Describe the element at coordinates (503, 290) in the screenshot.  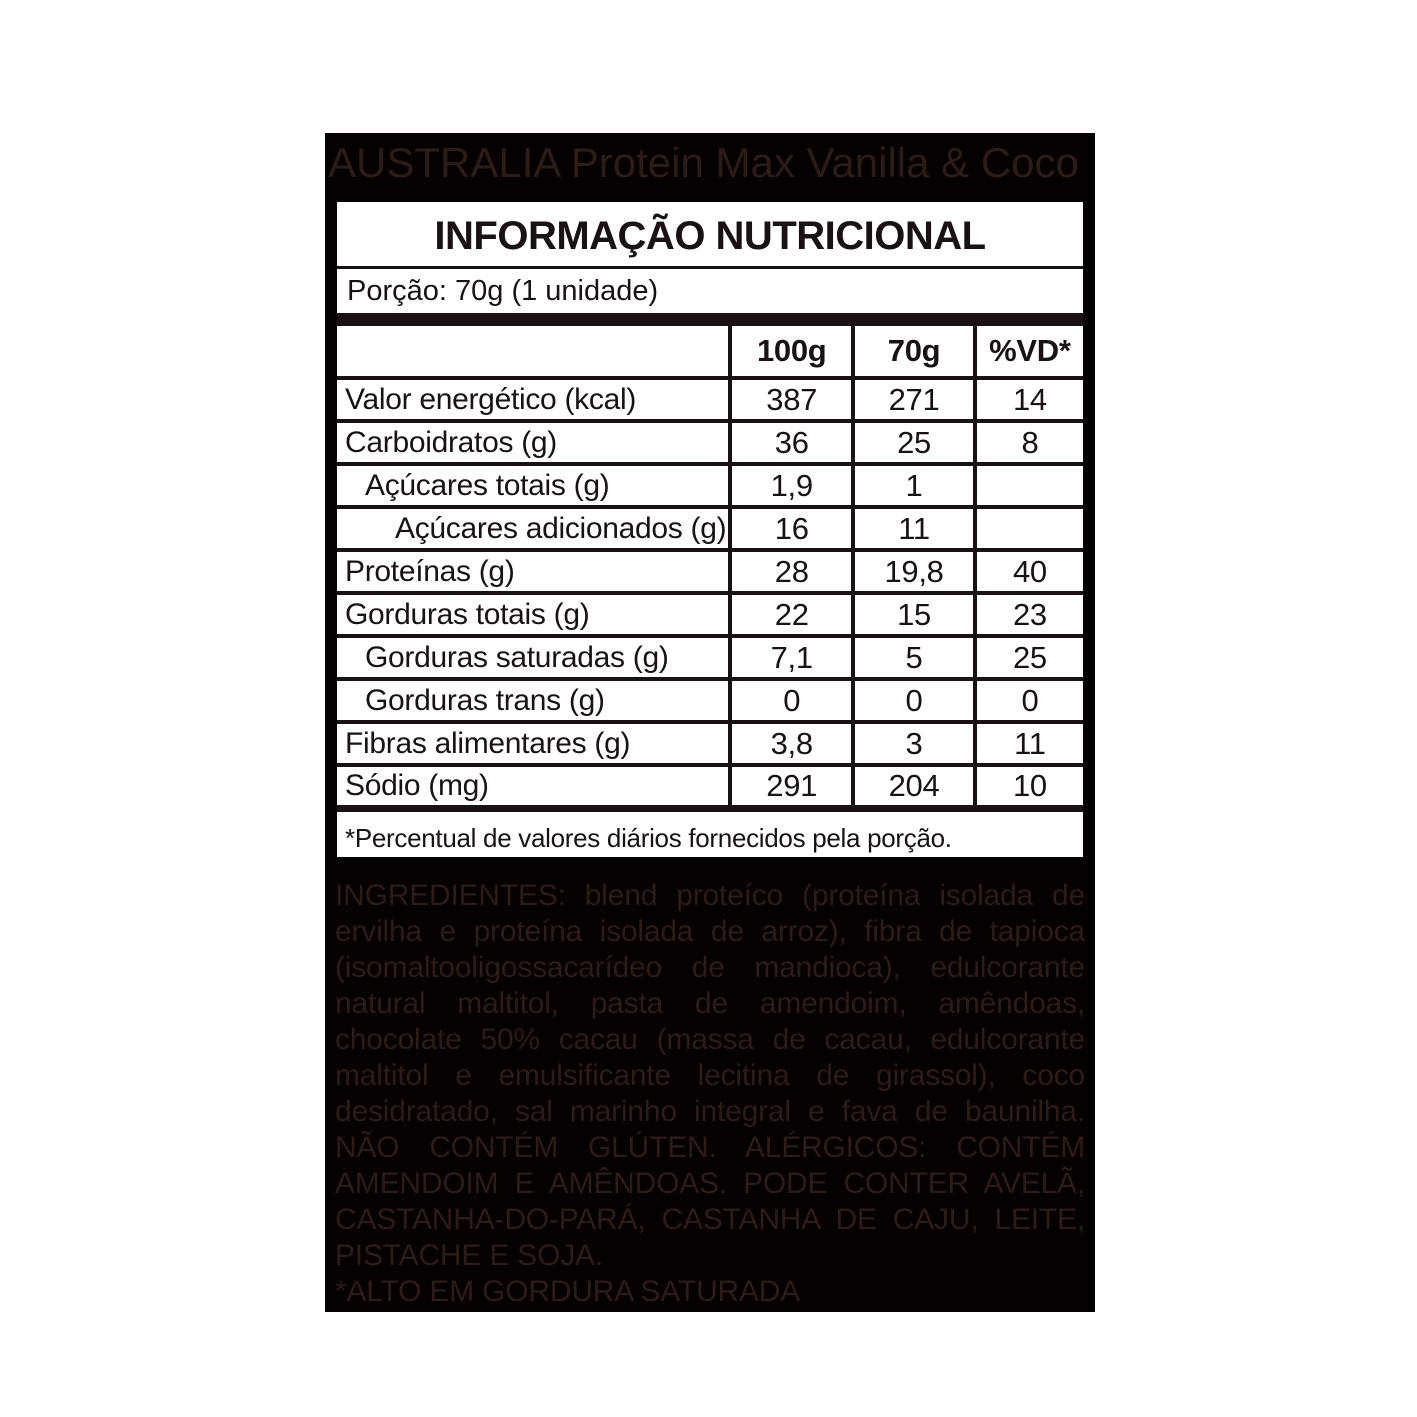
I see `serving-size: Porção: 70g (1 unidade)` at that location.